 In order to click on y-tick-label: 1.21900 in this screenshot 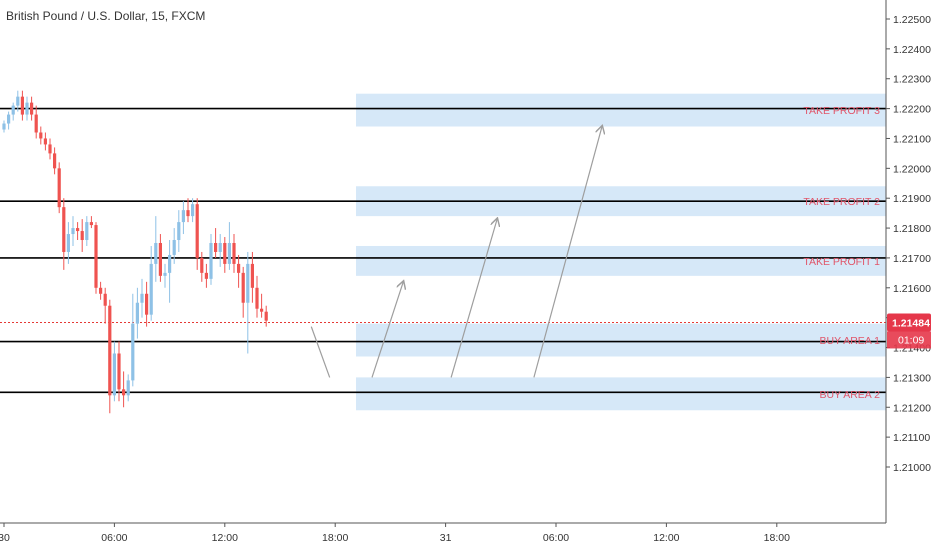, I will do `click(912, 199)`.